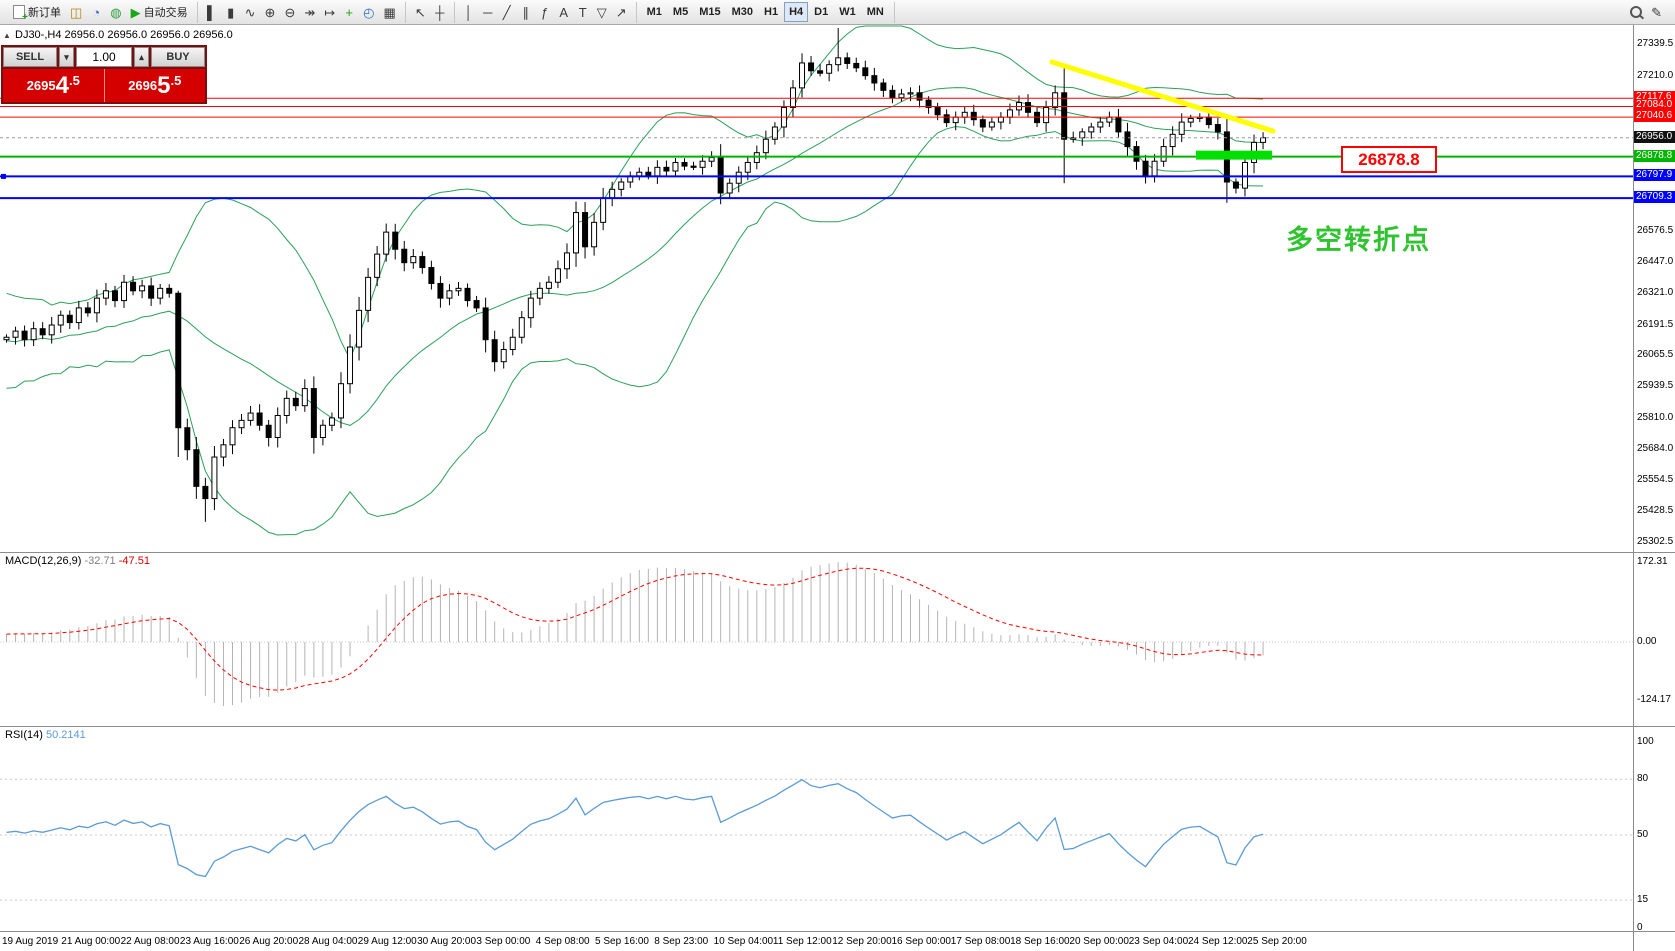 The image size is (1675, 951). Describe the element at coordinates (1234, 155) in the screenshot. I see `support-zone-mark` at that location.